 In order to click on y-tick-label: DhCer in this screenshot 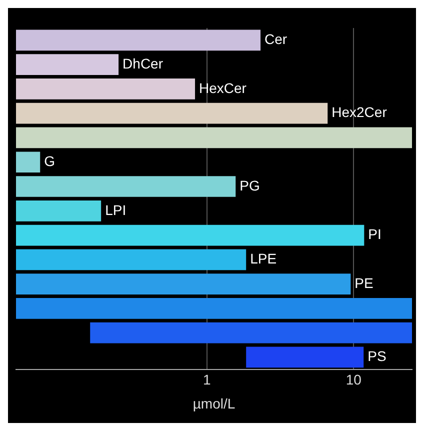, I will do `click(143, 63)`.